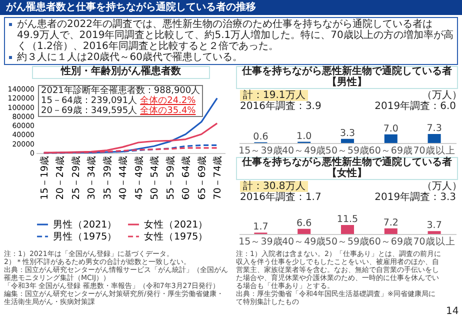  I want to click on x-tick-label: 50－54歳, so click(154, 178).